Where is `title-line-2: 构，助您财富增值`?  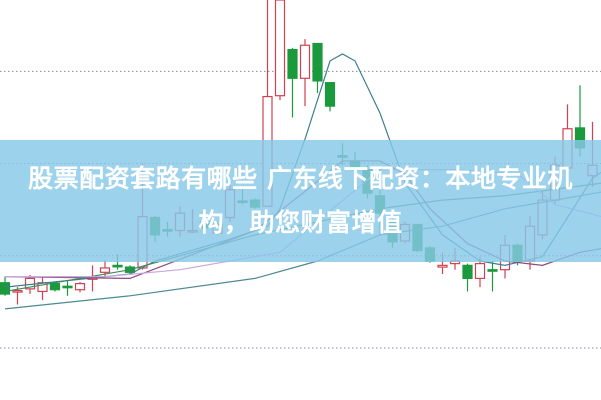 title-line-2: 构，助您财富增值 is located at coordinates (300, 222).